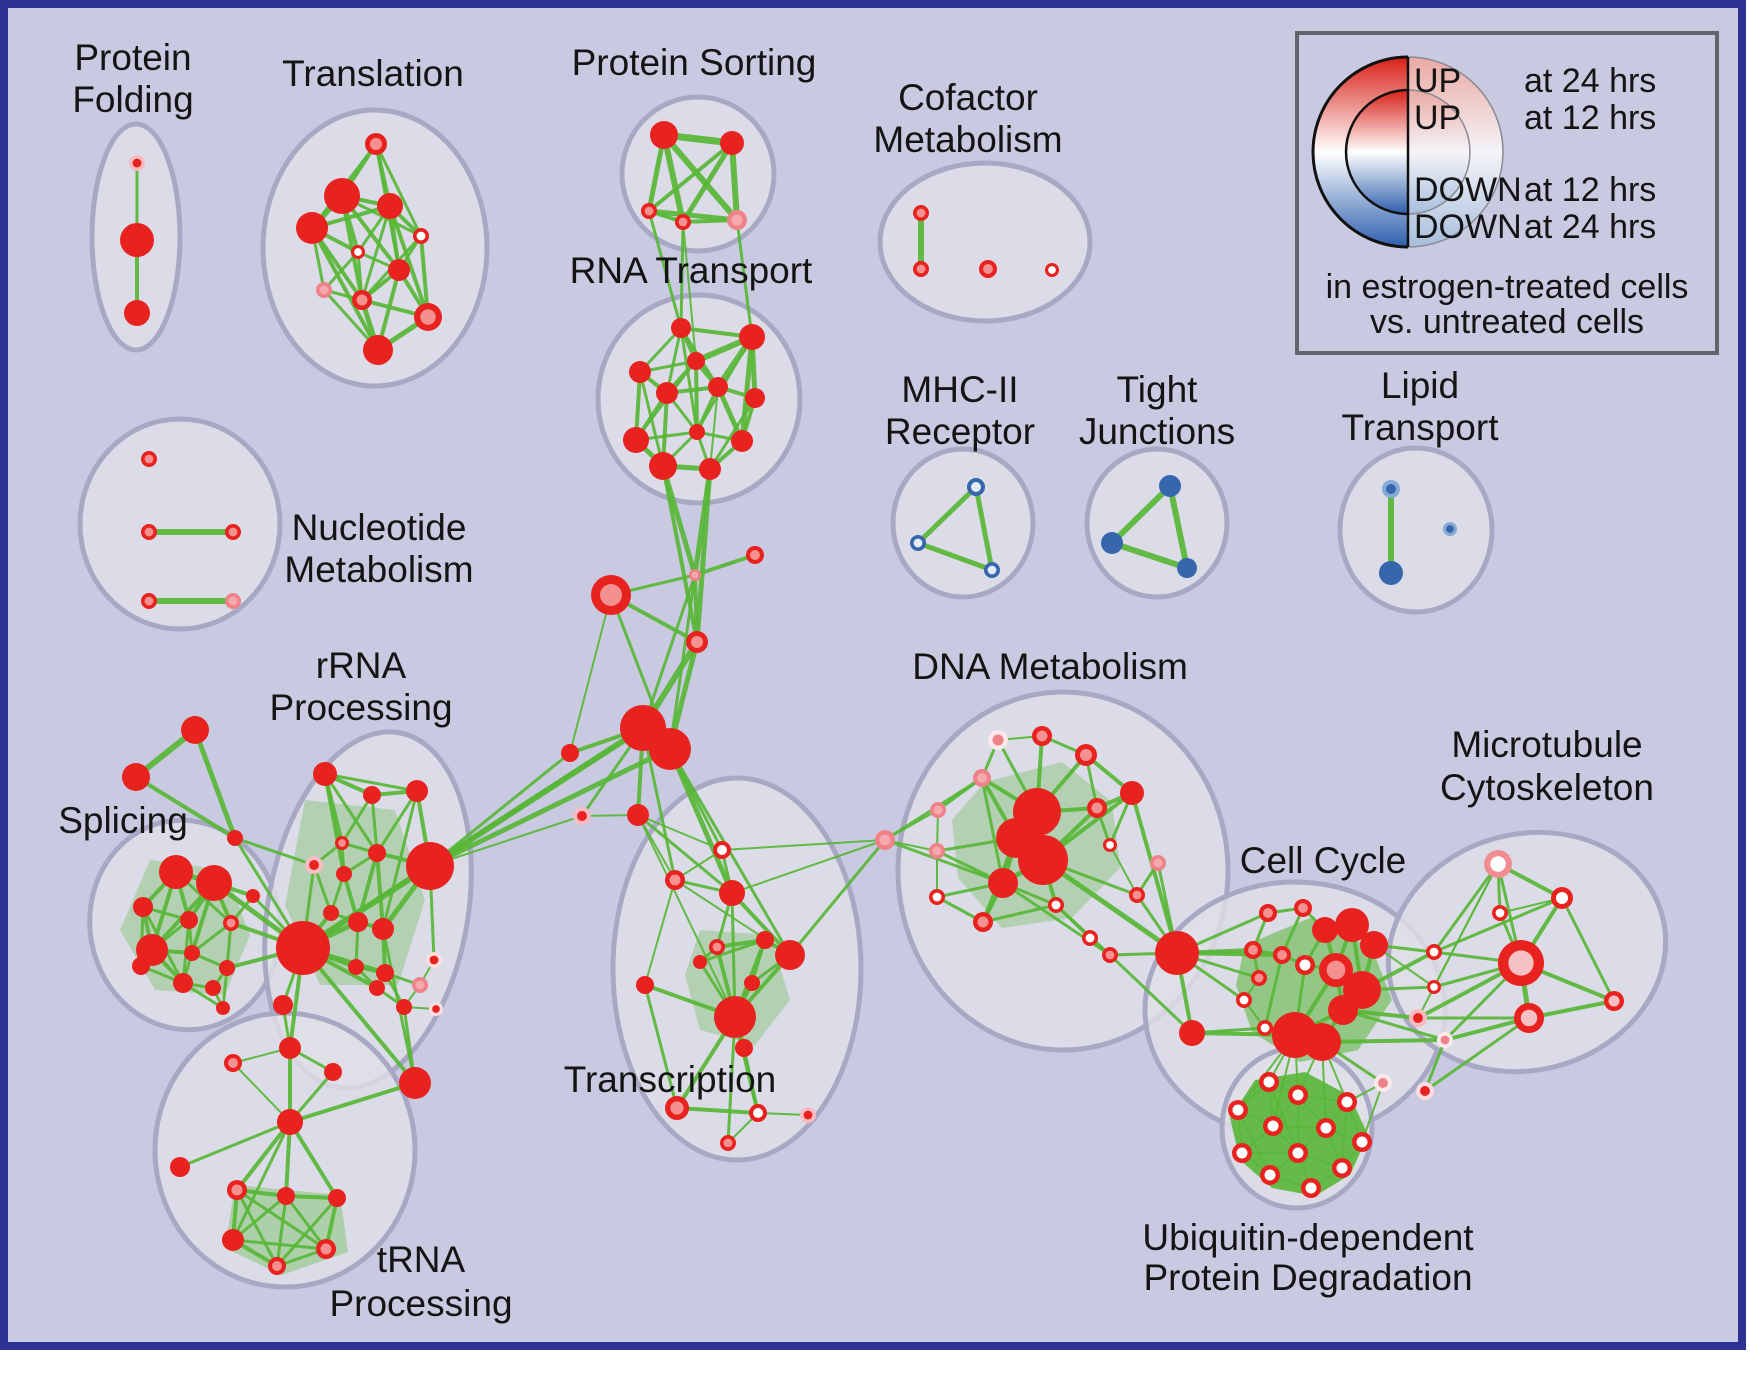 The height and width of the screenshot is (1376, 1750). What do you see at coordinates (1437, 118) in the screenshot?
I see `legend-up-12-label: UP` at bounding box center [1437, 118].